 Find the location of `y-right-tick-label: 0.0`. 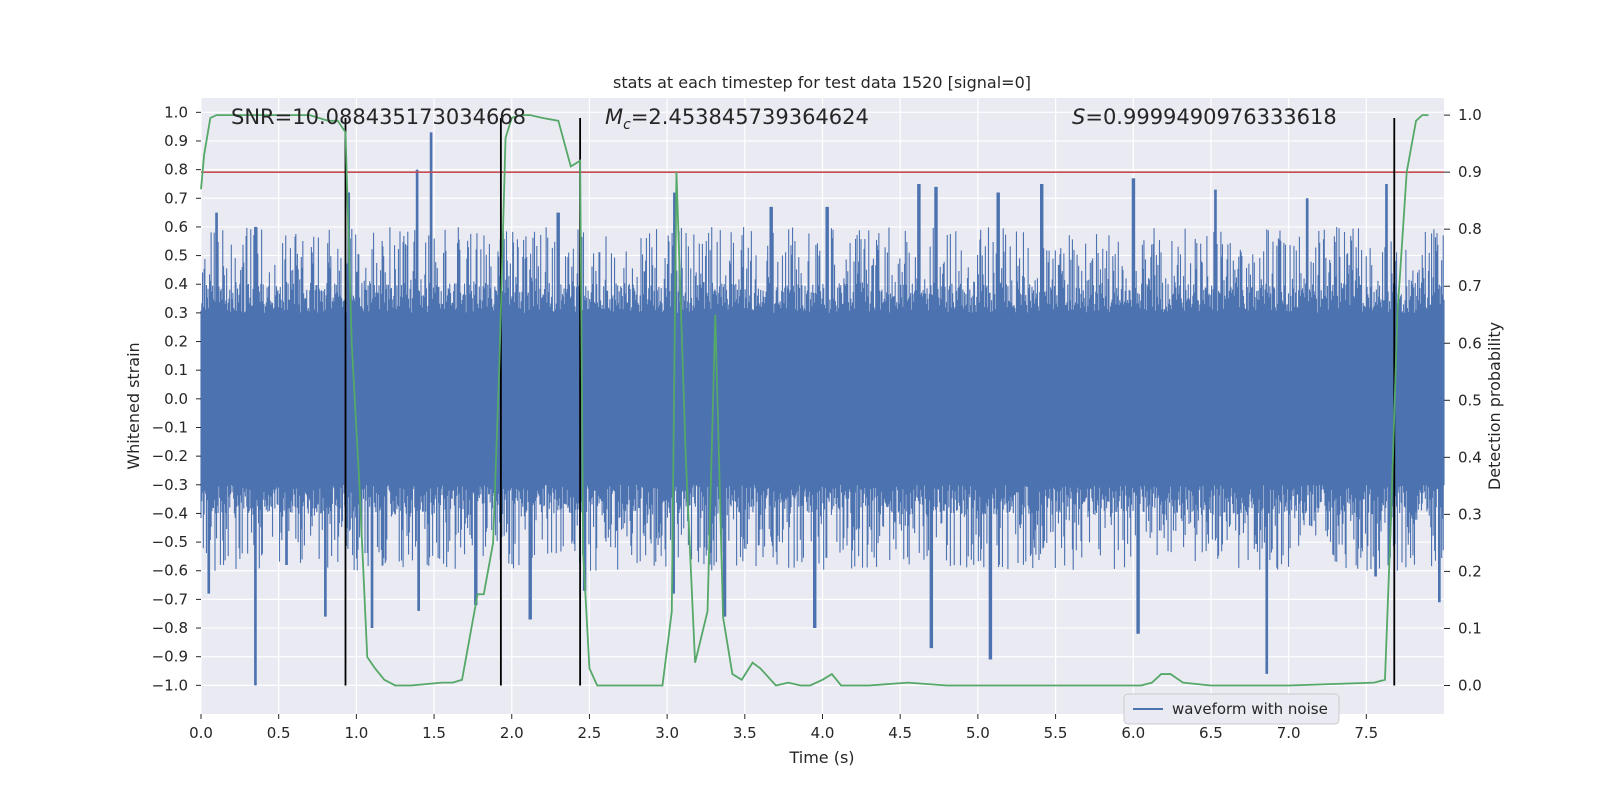

y-right-tick-label: 0.0 is located at coordinates (1470, 685).